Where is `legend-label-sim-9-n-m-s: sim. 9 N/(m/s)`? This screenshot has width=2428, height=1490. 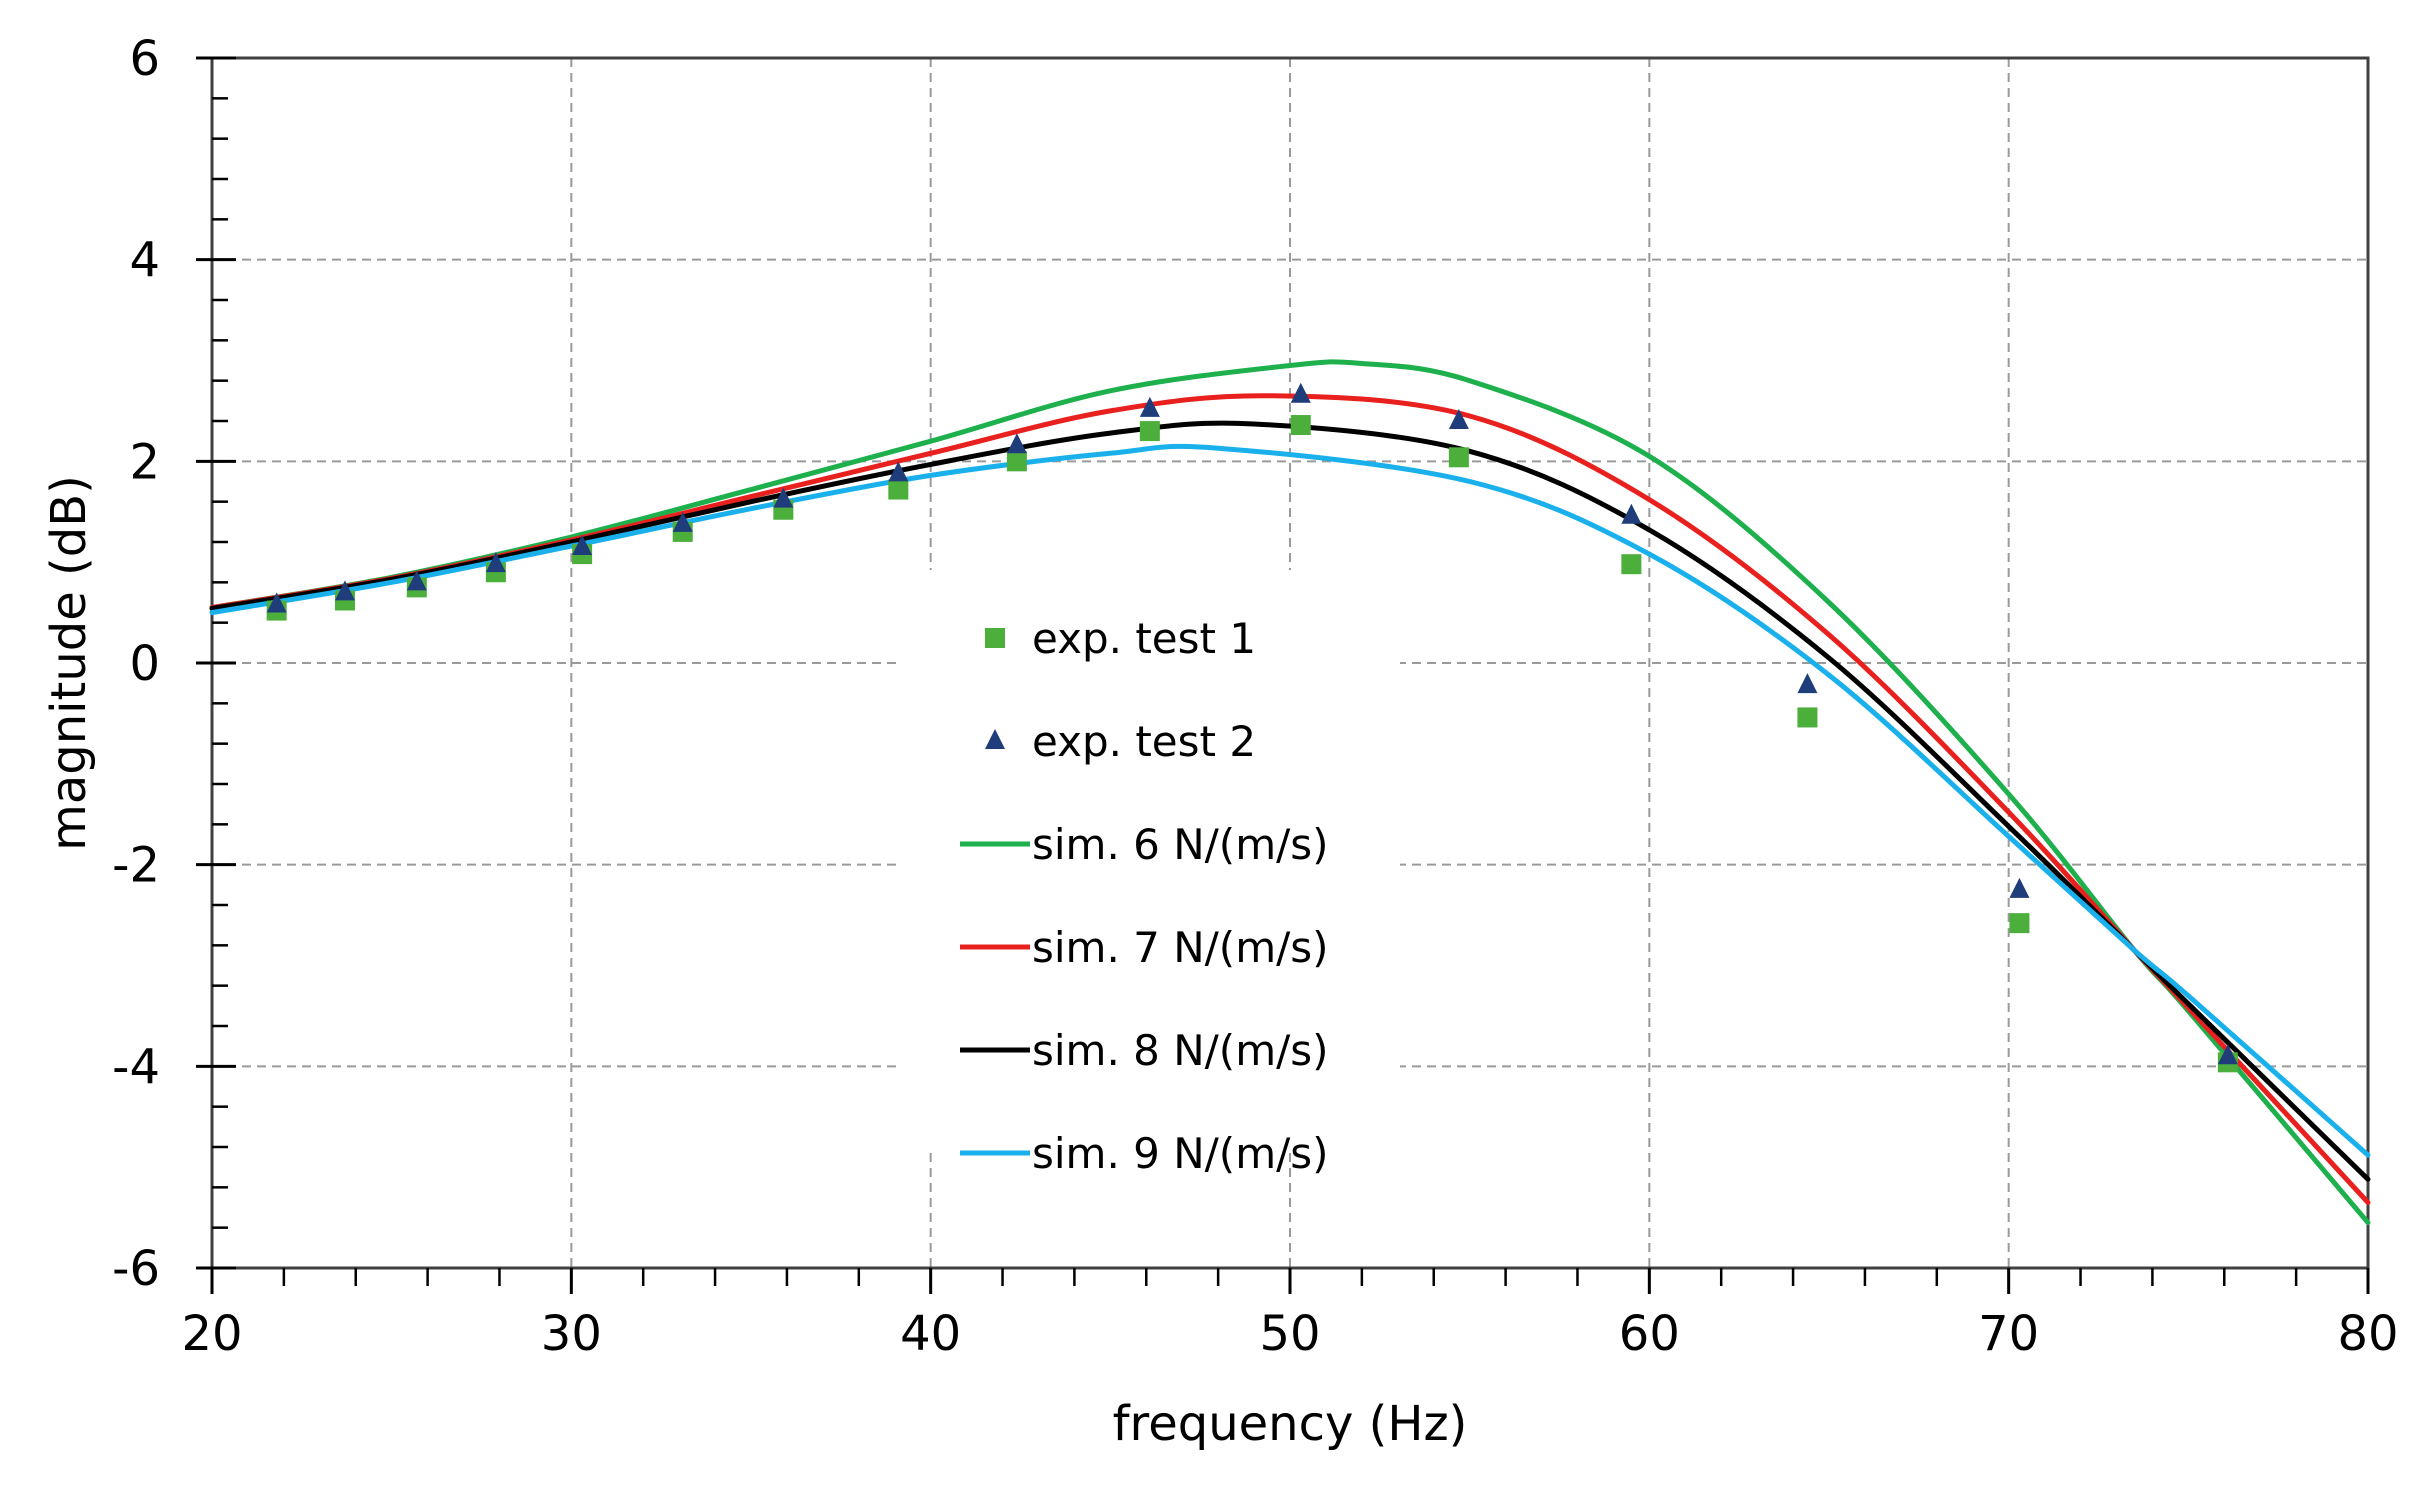 legend-label-sim-9-n-m-s: sim. 9 N/(m/s) is located at coordinates (1180, 1153).